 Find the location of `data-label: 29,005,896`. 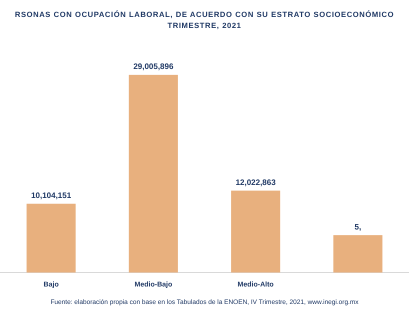

data-label: 29,005,896 is located at coordinates (153, 67).